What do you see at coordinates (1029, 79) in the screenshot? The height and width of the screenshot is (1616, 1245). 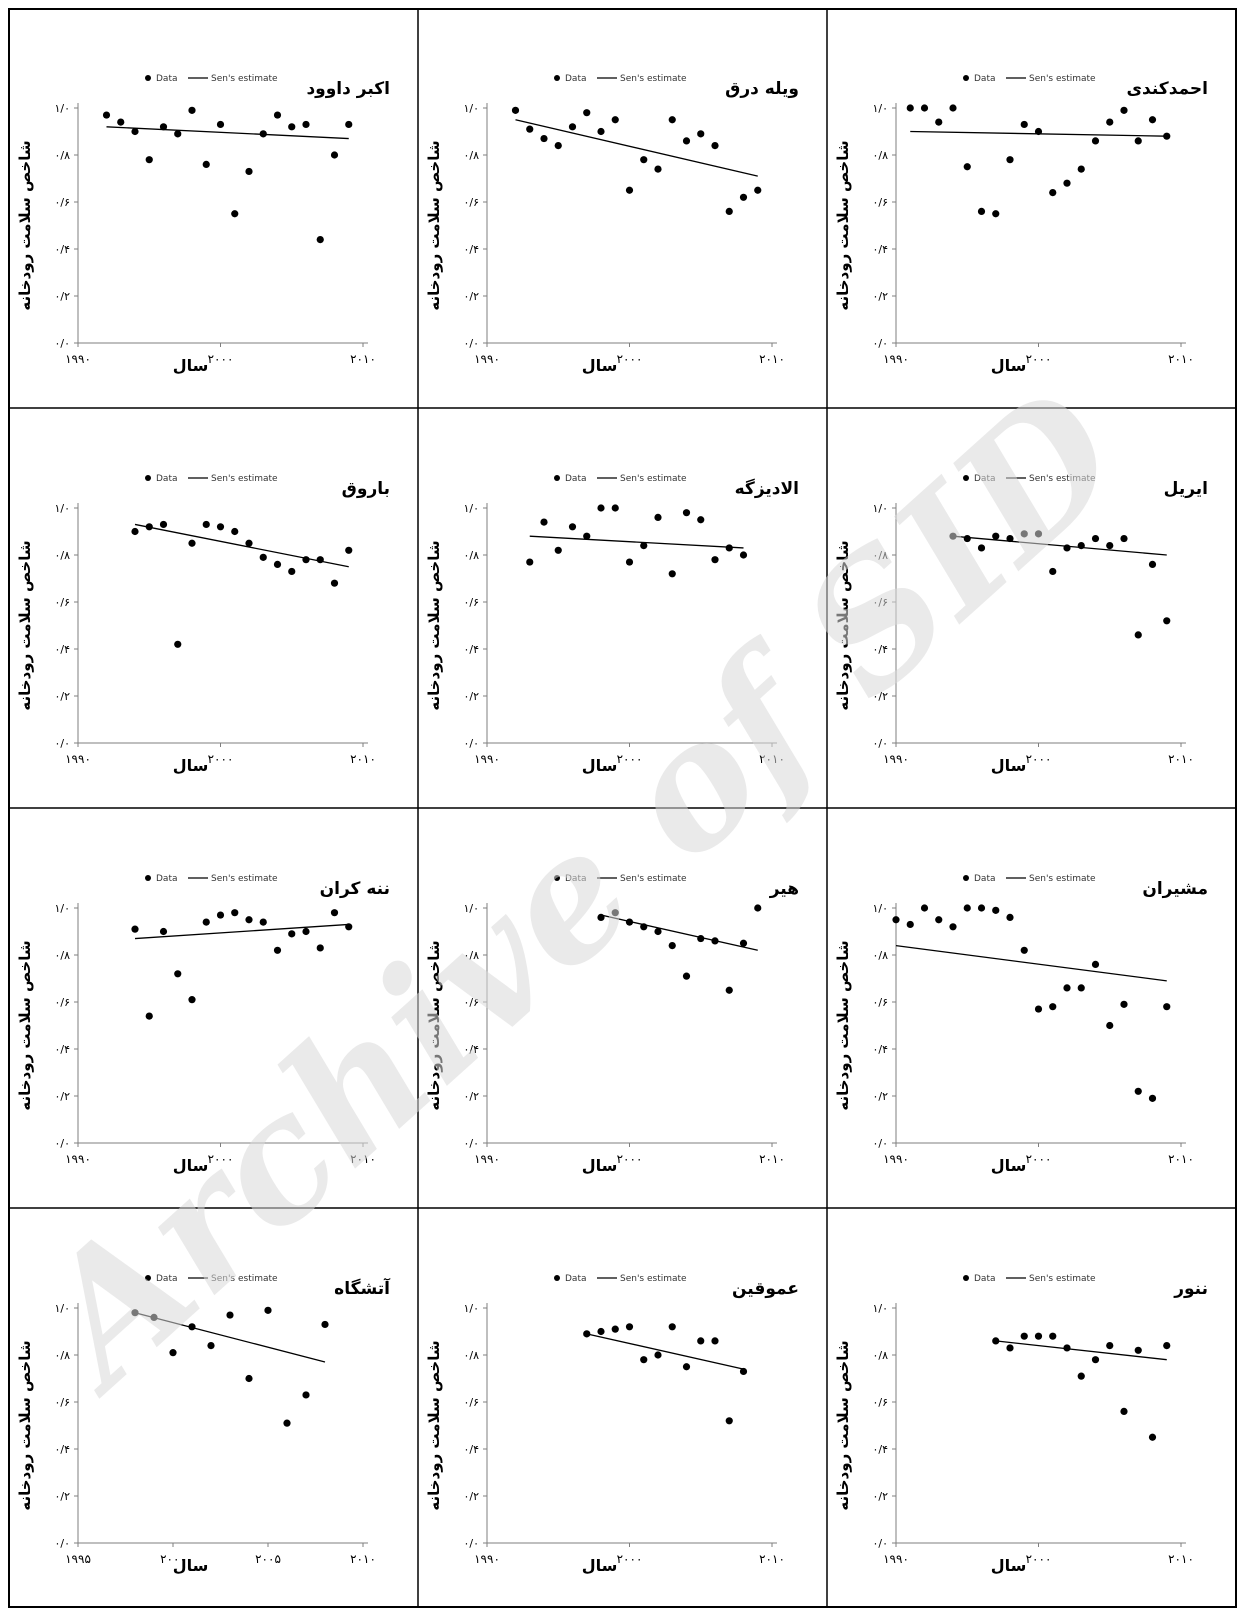 I see `chart-legend: Data Sen's estimate` at bounding box center [1029, 79].